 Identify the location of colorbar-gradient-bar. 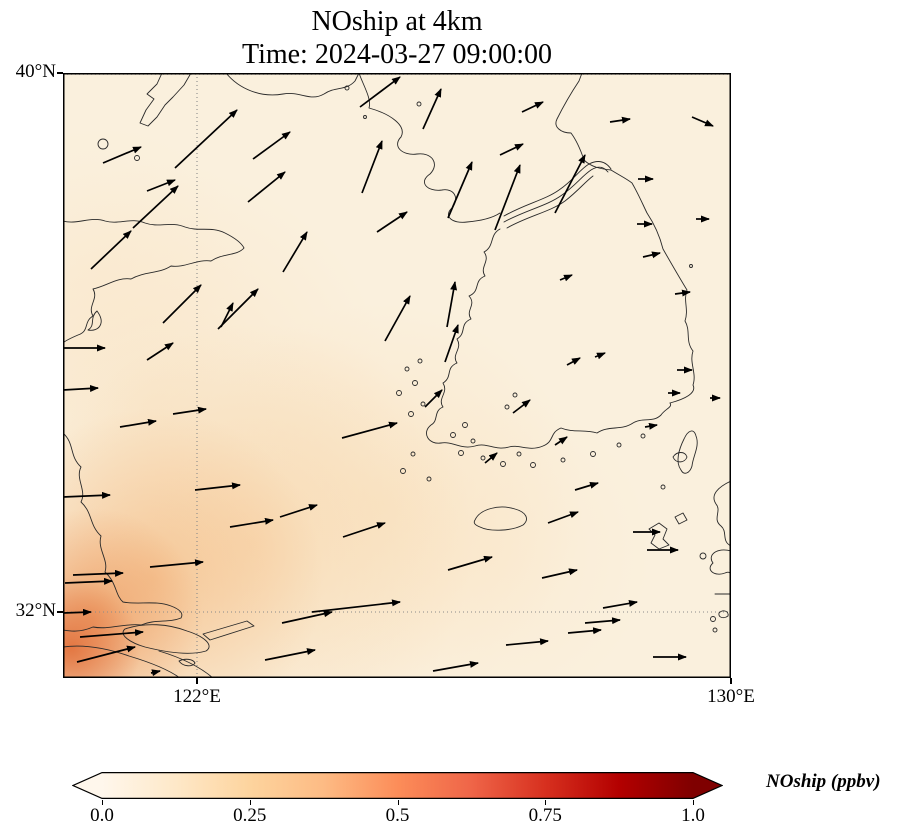
(397, 785).